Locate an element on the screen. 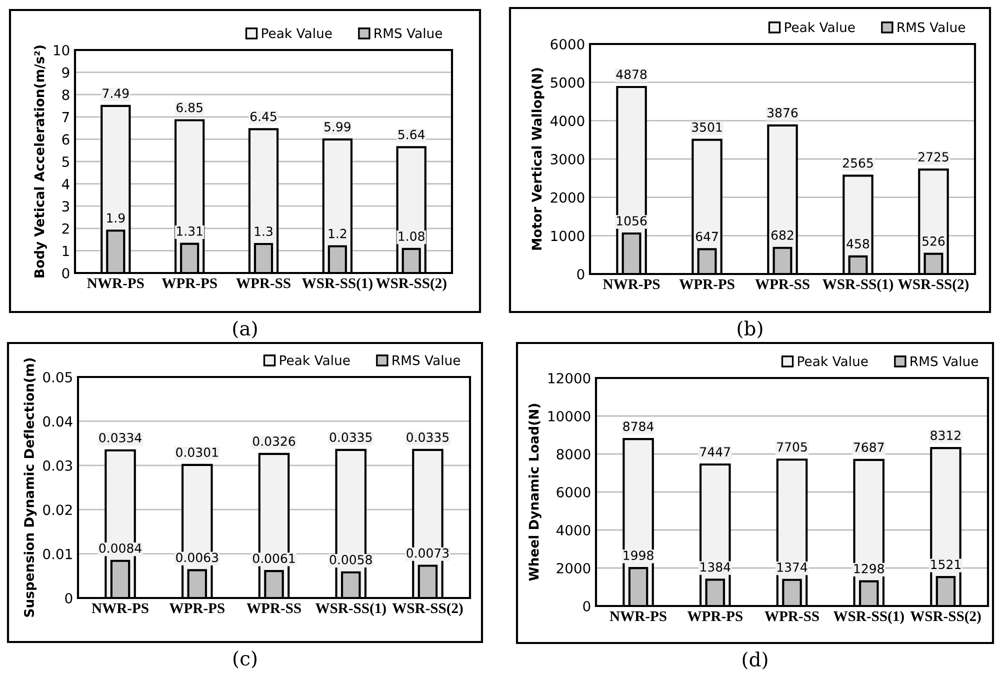  data-label: 1.08 is located at coordinates (411, 236).